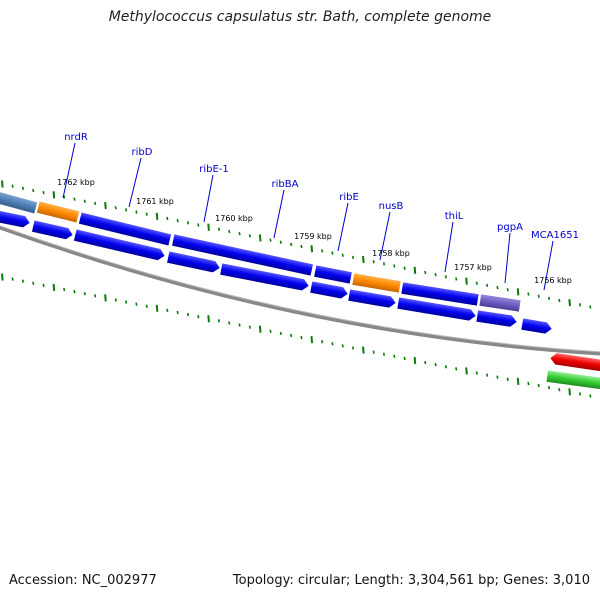 The width and height of the screenshot is (600, 600). What do you see at coordinates (76, 137) in the screenshot?
I see `gene-label-nrdR: nrdR` at bounding box center [76, 137].